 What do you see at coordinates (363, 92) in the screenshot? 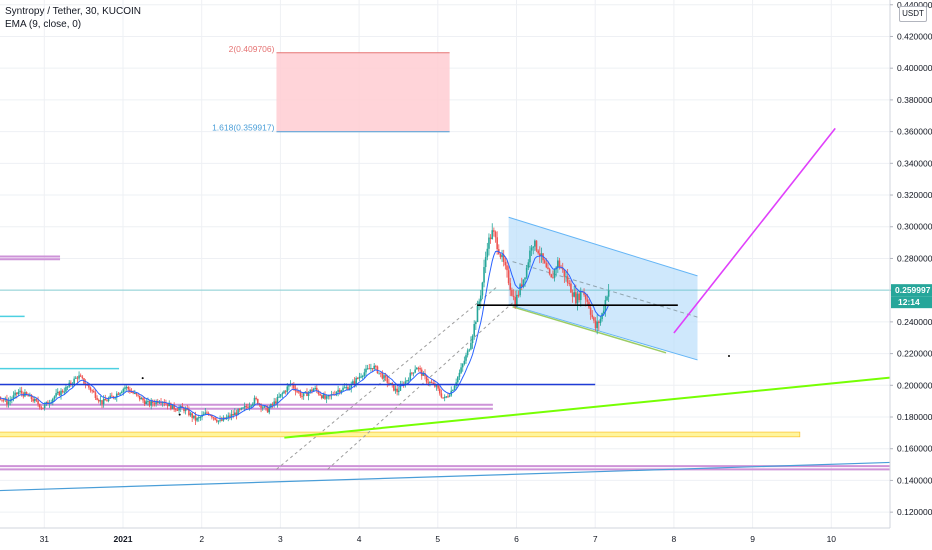
I see `fib-extension-zone` at bounding box center [363, 92].